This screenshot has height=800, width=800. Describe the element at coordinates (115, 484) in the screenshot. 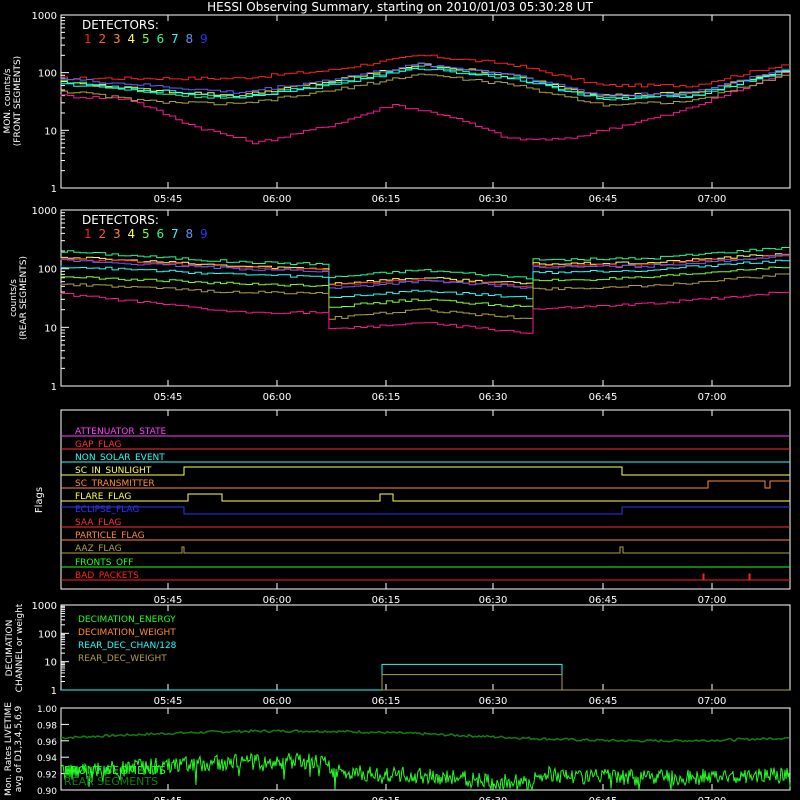

I see `flag-label: SC_TRANSMITTER` at that location.